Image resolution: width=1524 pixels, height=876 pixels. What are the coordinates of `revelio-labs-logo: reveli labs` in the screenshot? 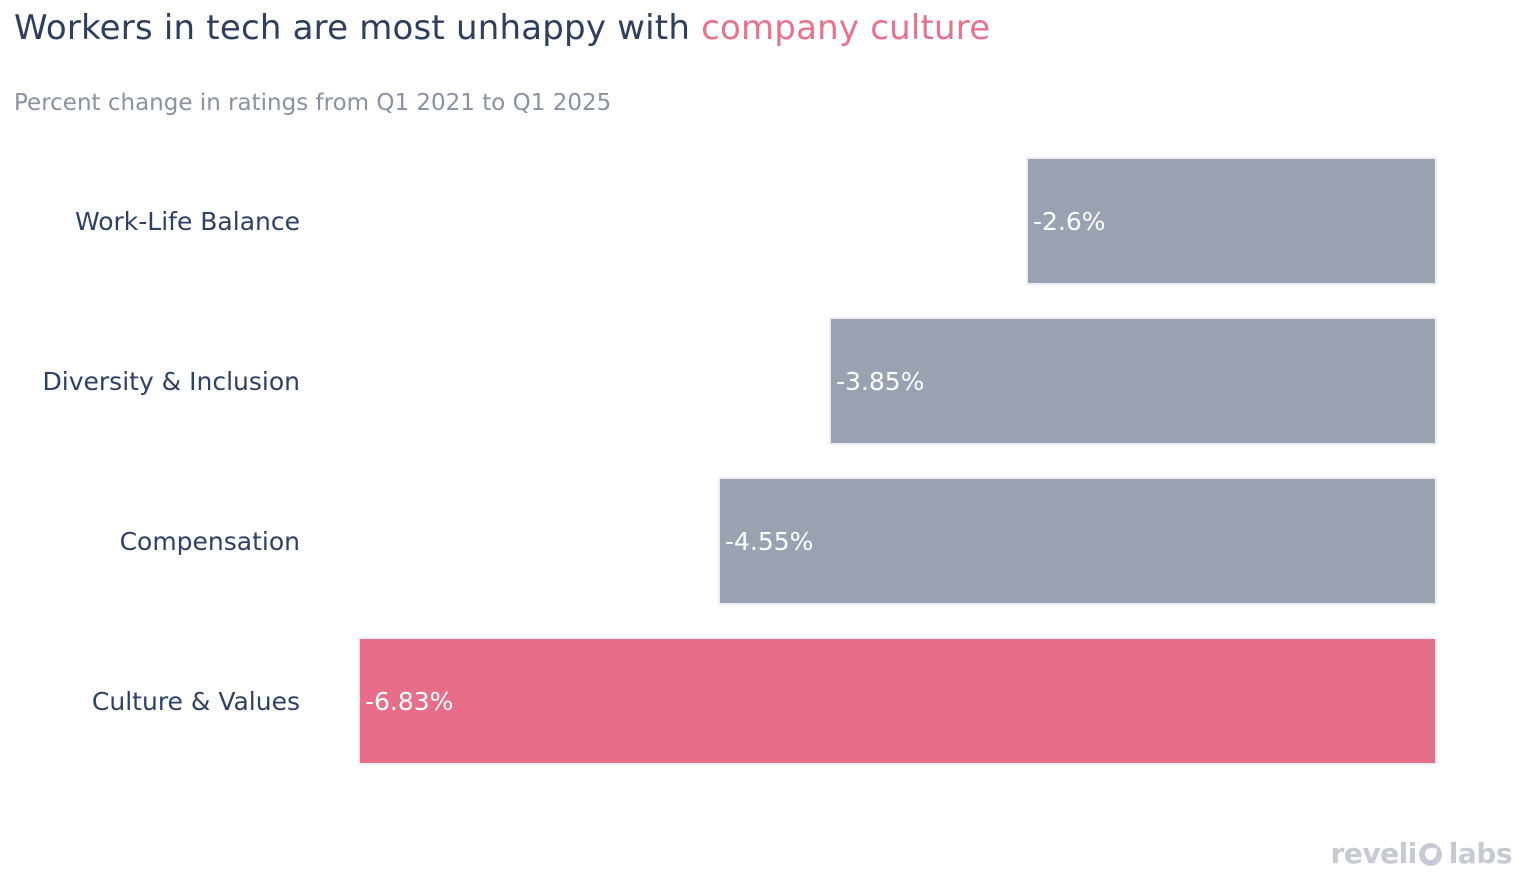 It's located at (1421, 853).